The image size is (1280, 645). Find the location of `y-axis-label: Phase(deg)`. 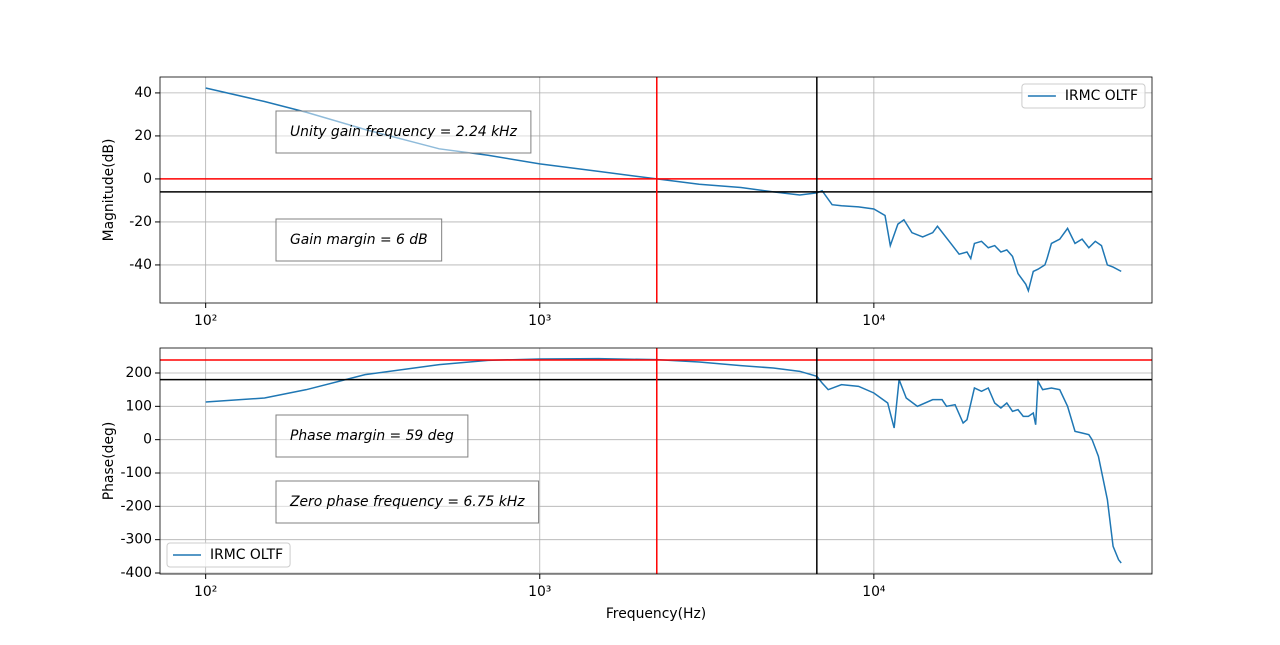

y-axis-label: Phase(deg) is located at coordinates (109, 461).